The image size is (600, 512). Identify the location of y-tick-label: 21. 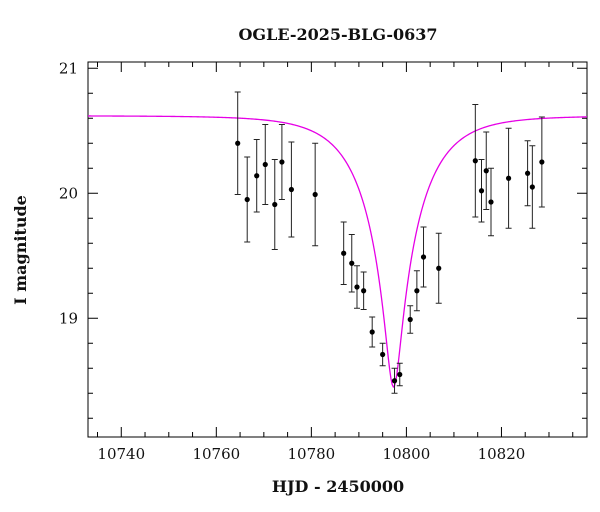
(68, 68).